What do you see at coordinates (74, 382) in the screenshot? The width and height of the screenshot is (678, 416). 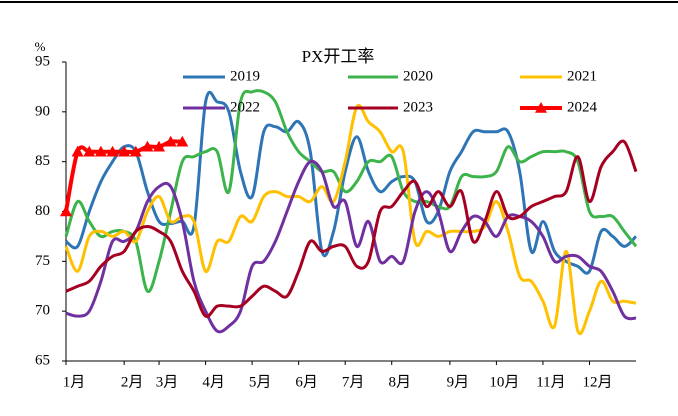 I see `x-tick-label: 1月` at bounding box center [74, 382].